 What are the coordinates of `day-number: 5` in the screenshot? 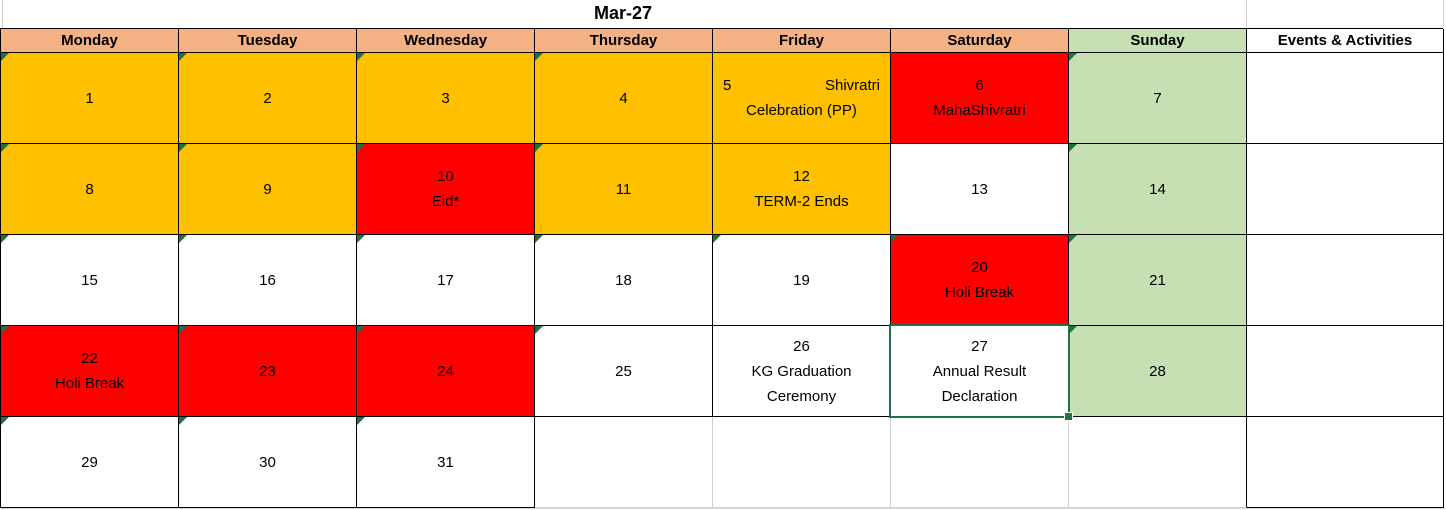 It's located at (727, 85).